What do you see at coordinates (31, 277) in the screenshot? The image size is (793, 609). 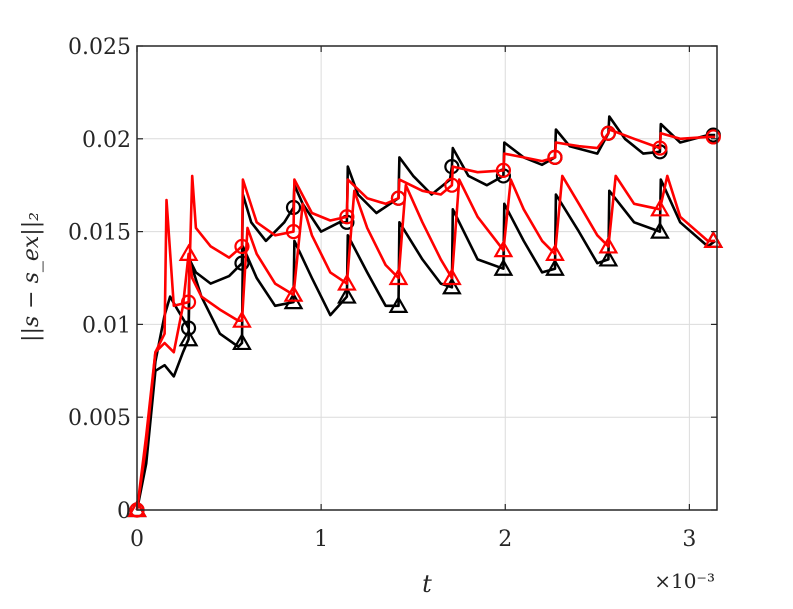 I see `y-axis-label: ||s − s_ex||₂` at bounding box center [31, 277].